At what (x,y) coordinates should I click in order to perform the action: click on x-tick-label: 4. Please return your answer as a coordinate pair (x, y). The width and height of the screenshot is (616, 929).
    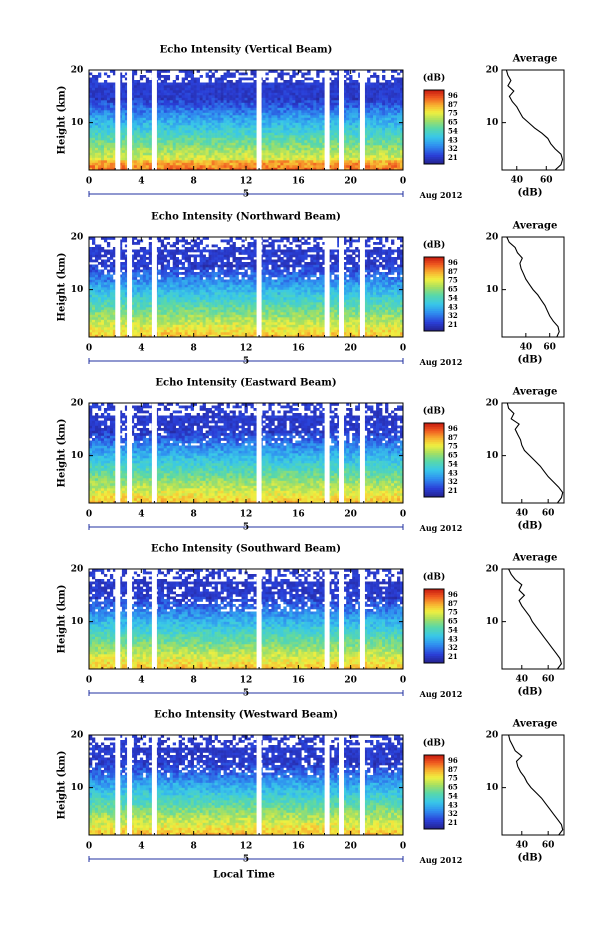
    Looking at the image, I should click on (141, 681).